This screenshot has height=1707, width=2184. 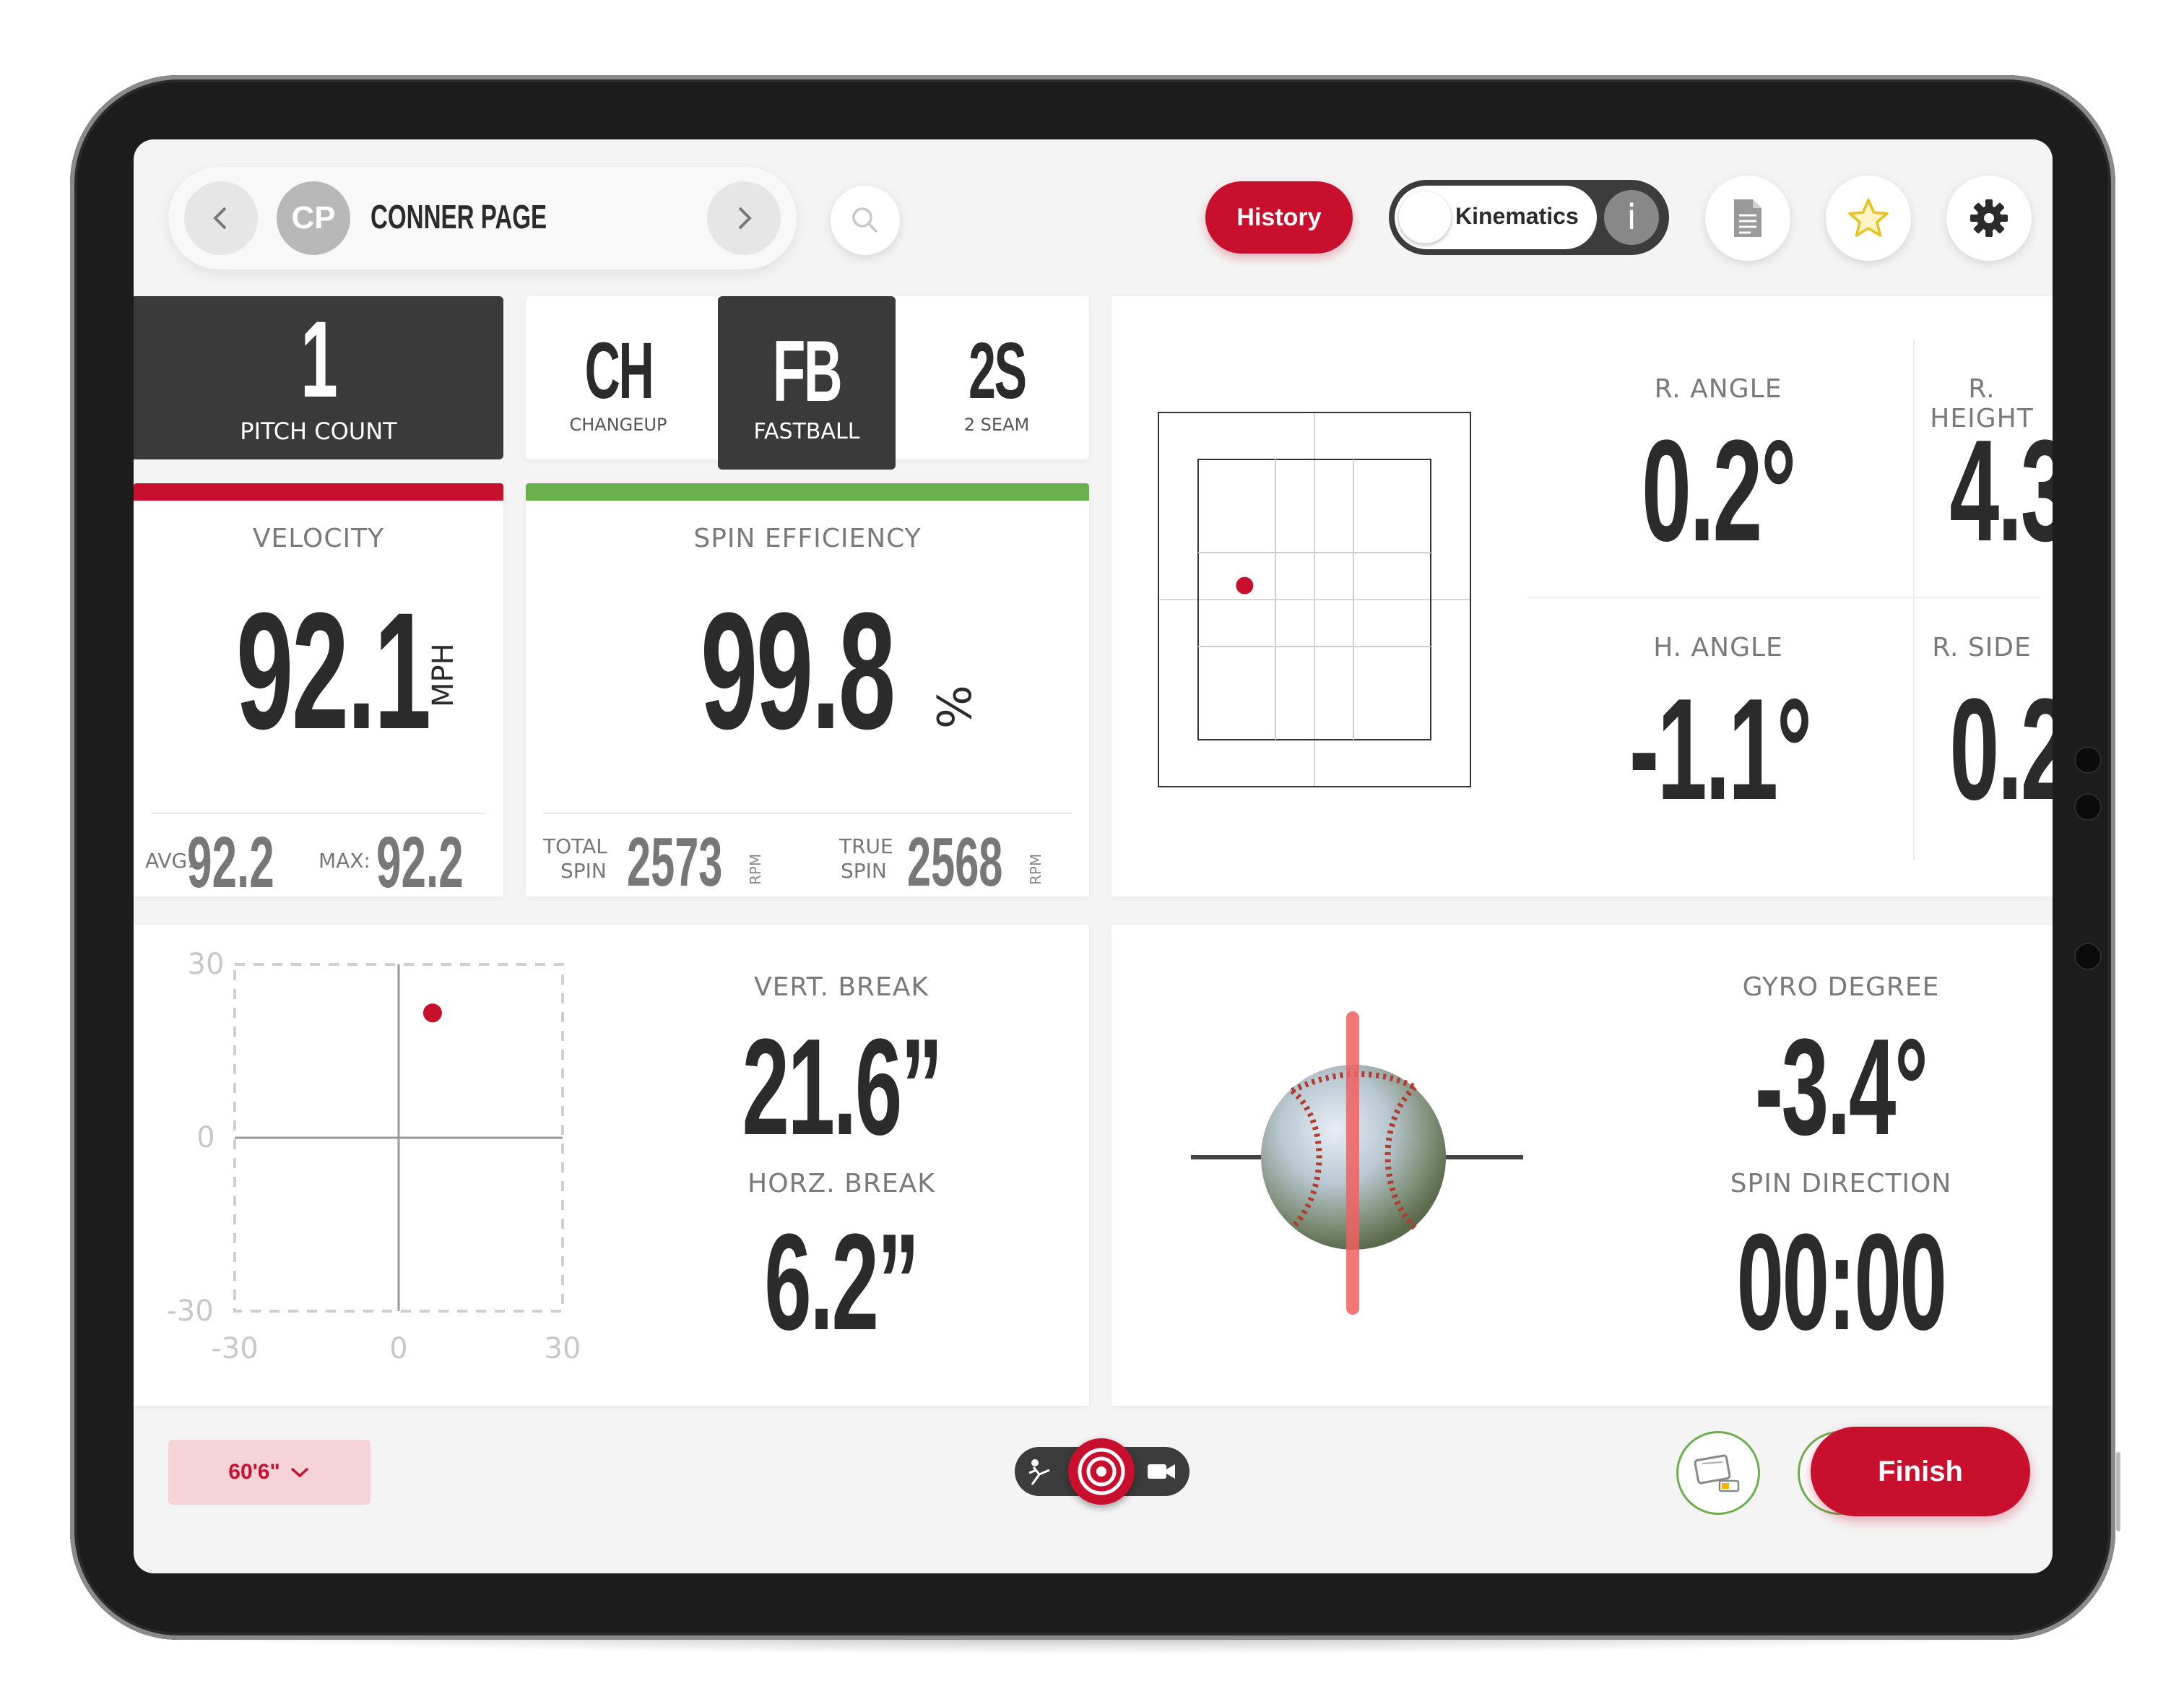 I want to click on x-tick-mid: 0, so click(x=398, y=1348).